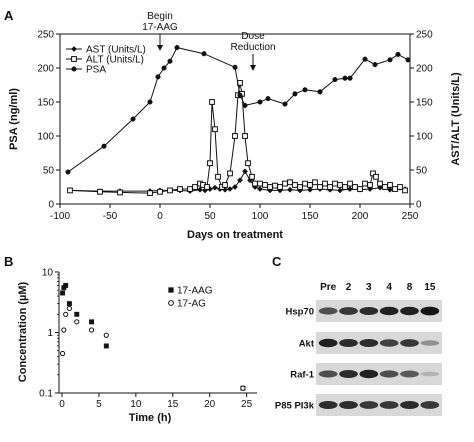 This screenshot has height=442, width=474. What do you see at coordinates (45, 103) in the screenshot?
I see `panel-a-y-tick-label-left: 150` at bounding box center [45, 103].